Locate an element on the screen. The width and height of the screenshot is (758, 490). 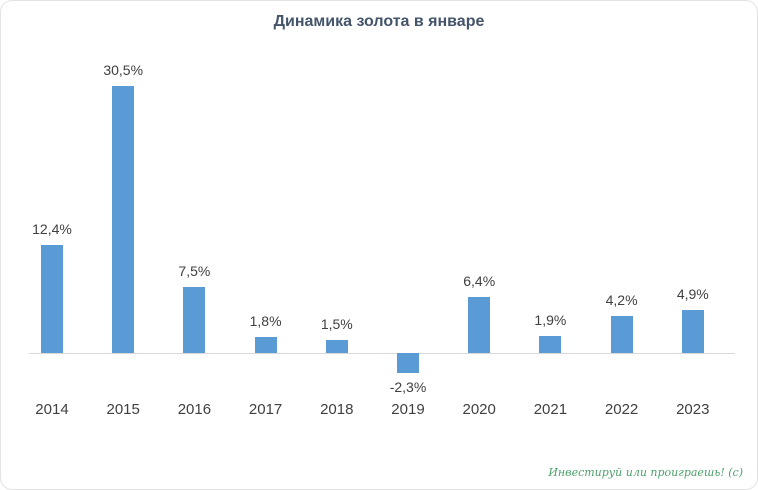
value-label: 30,5% is located at coordinates (123, 70).